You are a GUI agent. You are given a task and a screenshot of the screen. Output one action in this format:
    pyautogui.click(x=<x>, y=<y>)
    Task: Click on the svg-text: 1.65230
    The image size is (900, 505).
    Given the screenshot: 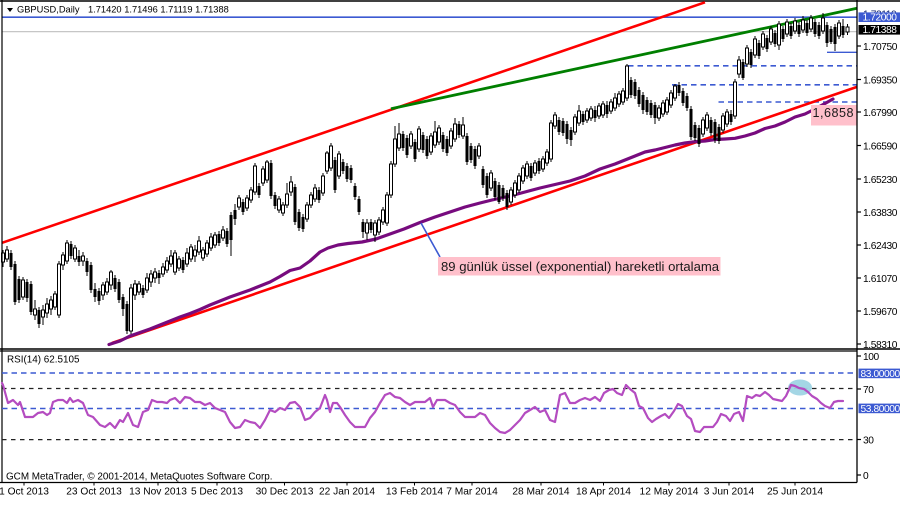 What is the action you would take?
    pyautogui.click(x=880, y=180)
    